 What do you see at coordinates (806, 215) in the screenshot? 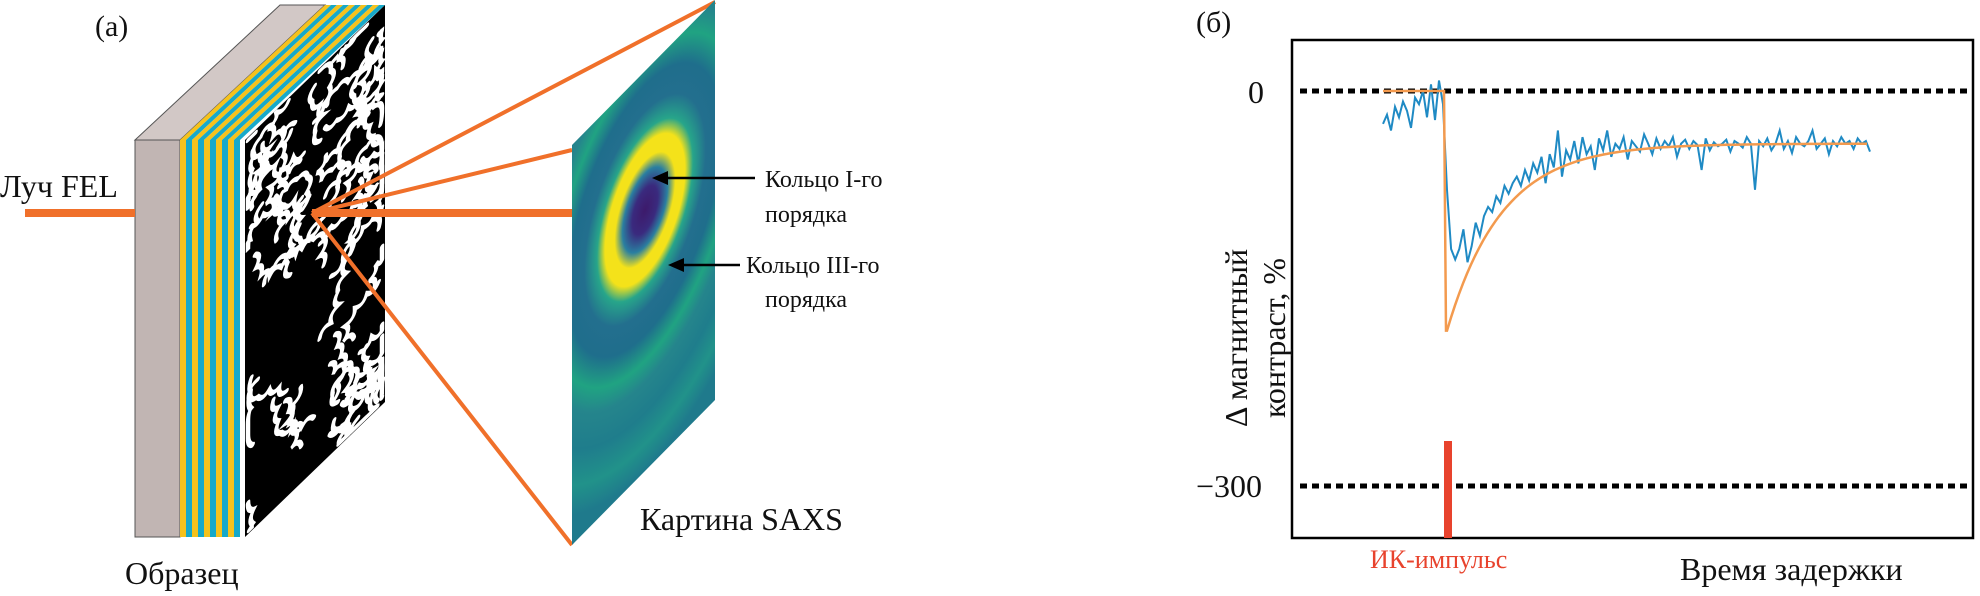
I see `ring1-label-line2: порядка` at bounding box center [806, 215].